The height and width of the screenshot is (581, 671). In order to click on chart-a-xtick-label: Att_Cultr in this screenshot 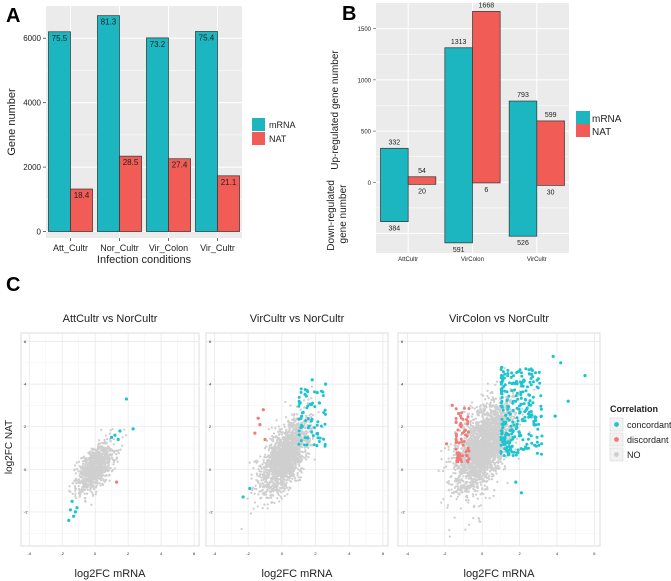, I will do `click(70, 248)`.